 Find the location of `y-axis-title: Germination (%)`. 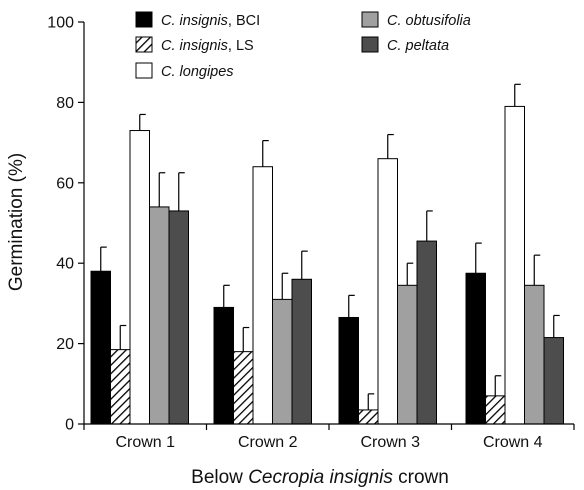

y-axis-title: Germination (%) is located at coordinates (16, 222).